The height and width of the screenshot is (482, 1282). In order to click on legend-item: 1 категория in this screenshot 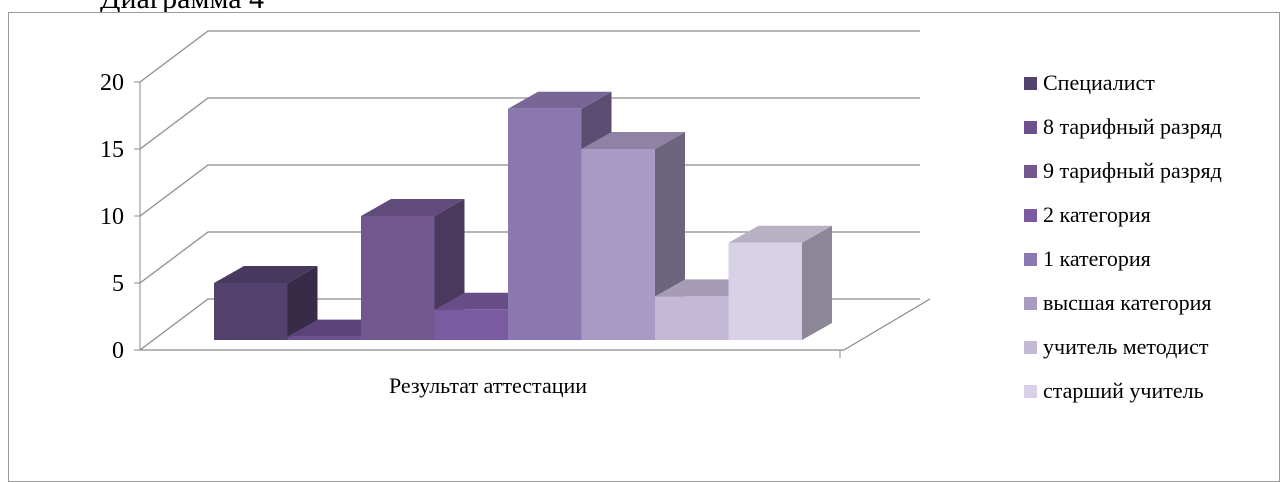, I will do `click(1087, 258)`.